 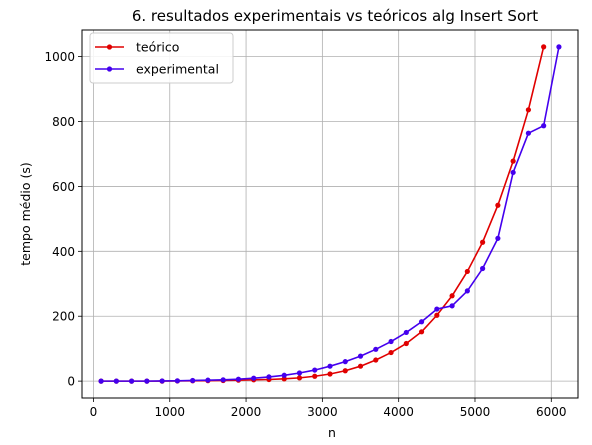 I want to click on legend-box, so click(x=161, y=58).